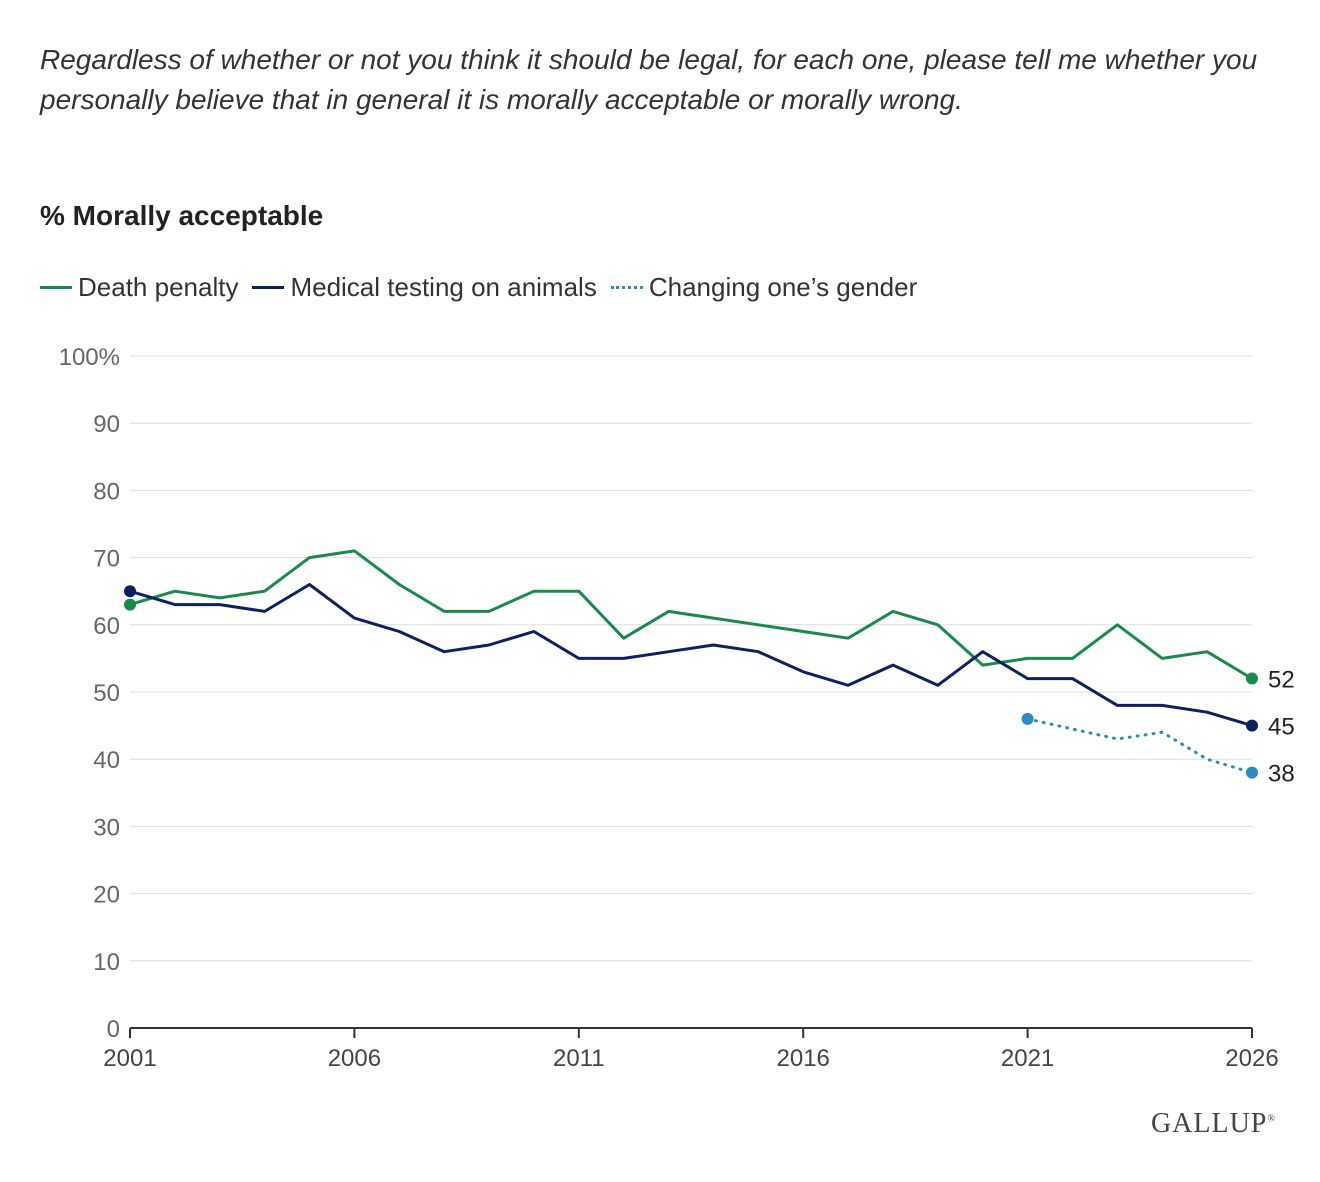 This screenshot has height=1182, width=1320. I want to click on legend-swatch-death-penalty, so click(56, 287).